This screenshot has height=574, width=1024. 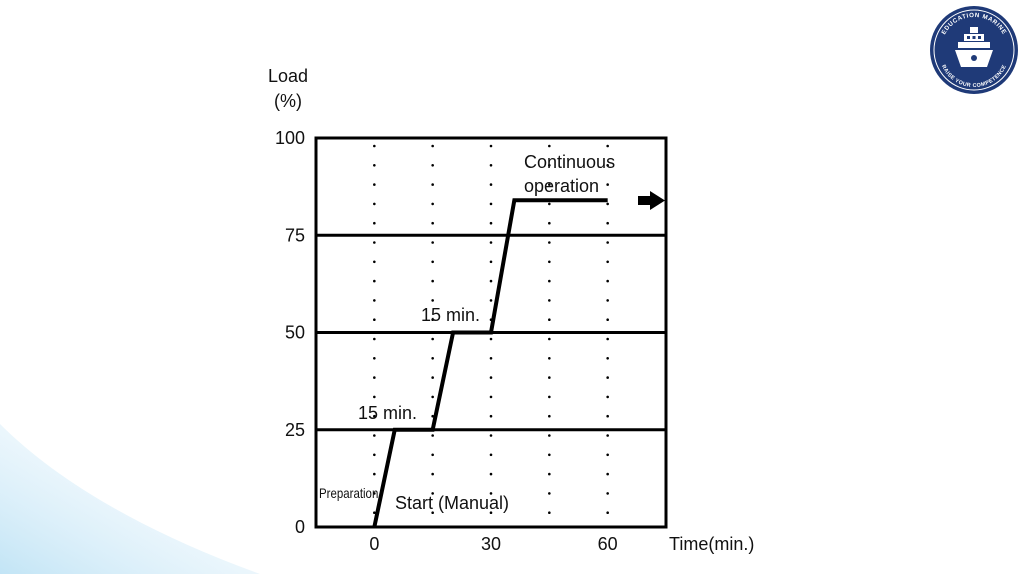 What do you see at coordinates (288, 101) in the screenshot?
I see `y-axis-label-line2: (%)` at bounding box center [288, 101].